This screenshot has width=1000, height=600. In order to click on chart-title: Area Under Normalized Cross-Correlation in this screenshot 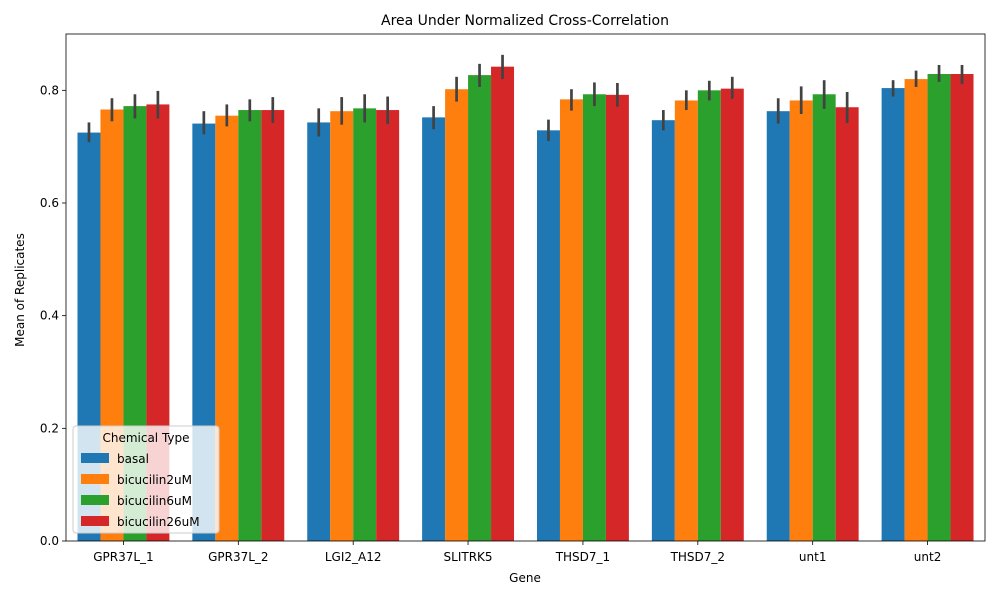, I will do `click(525, 21)`.